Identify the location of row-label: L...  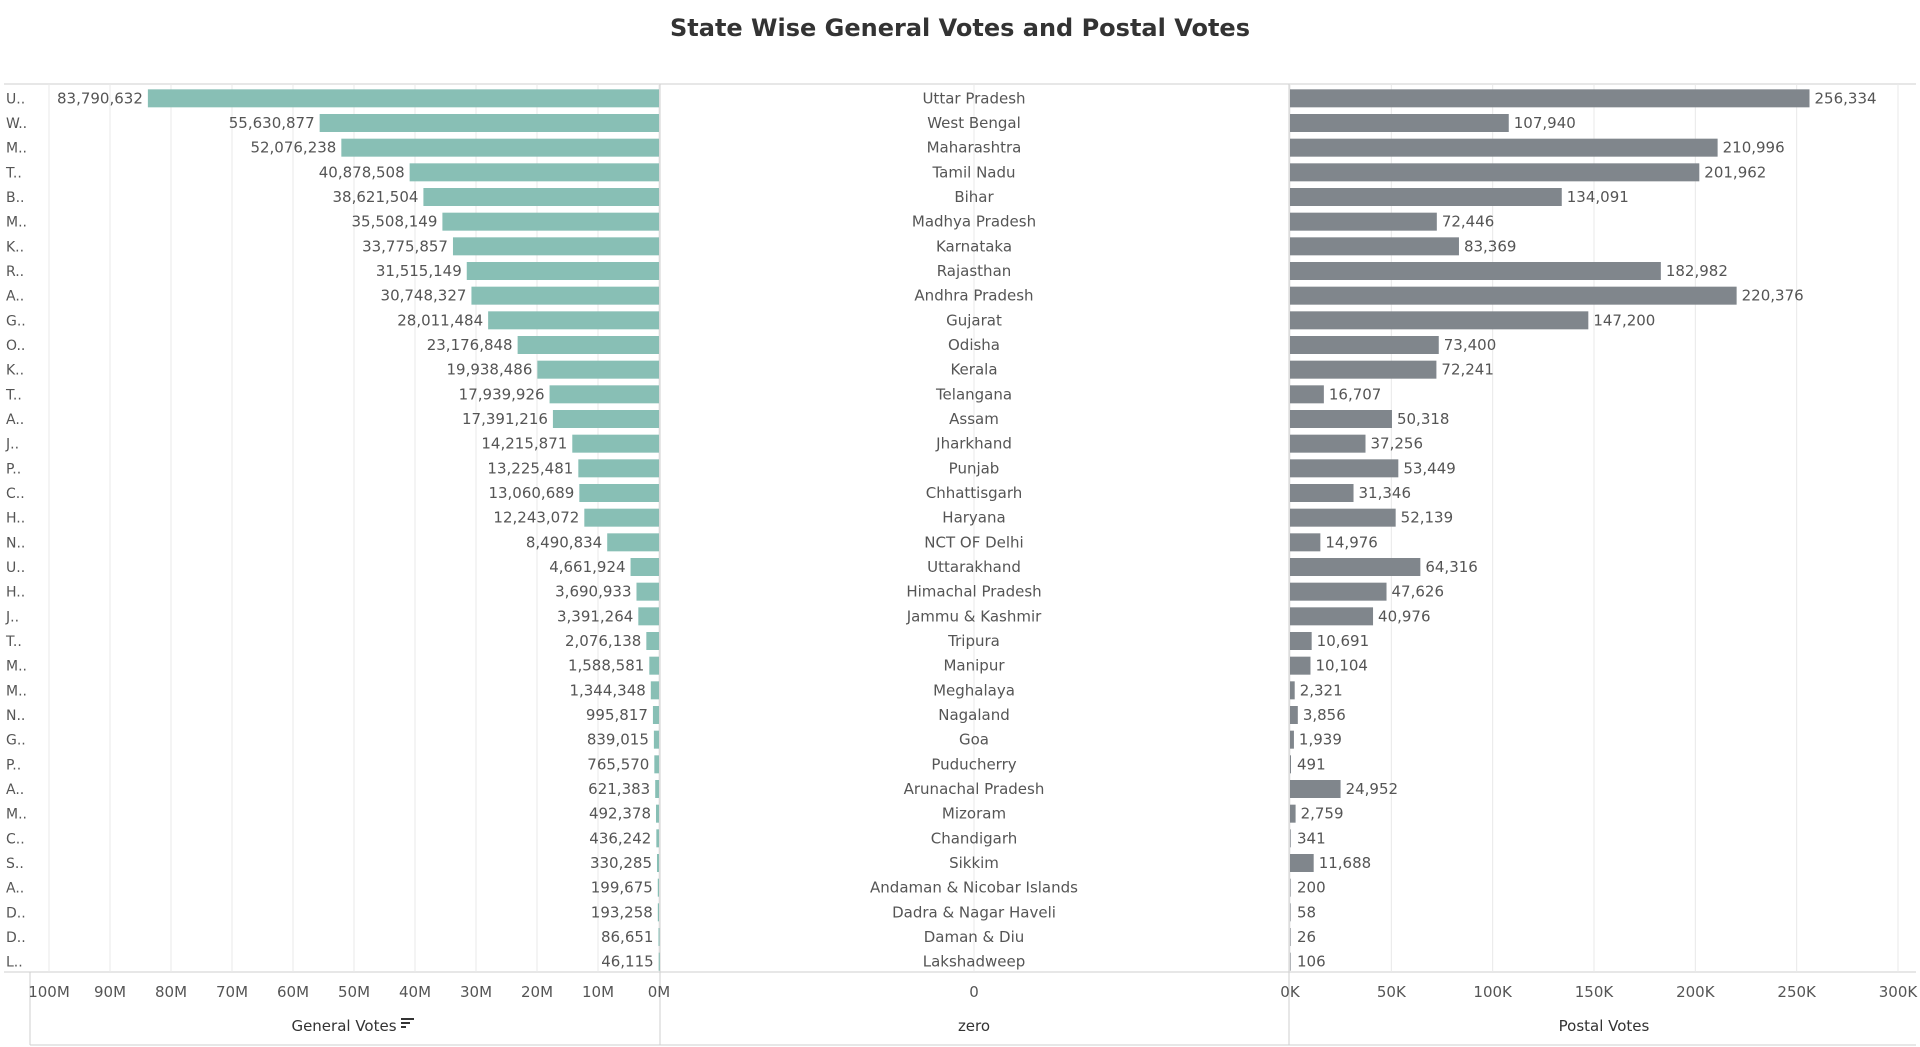
(14, 963).